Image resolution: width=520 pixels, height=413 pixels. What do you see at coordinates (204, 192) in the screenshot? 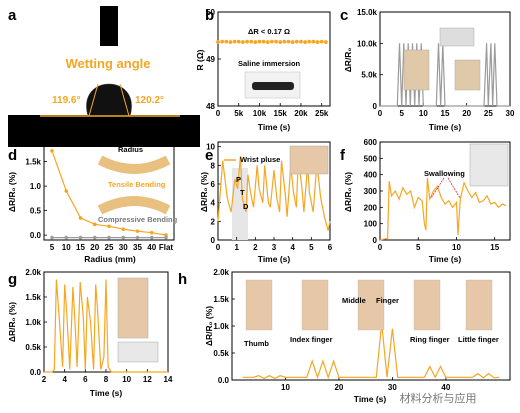
I see `ylabel-e: ΔR/R₀ (%)` at bounding box center [204, 192].